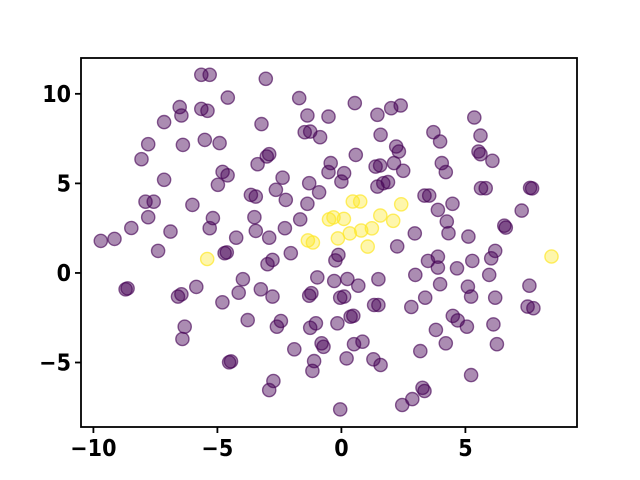  What do you see at coordinates (271, 449) in the screenshot?
I see `x-axis-tick-labels: −10 −5 0 5` at bounding box center [271, 449].